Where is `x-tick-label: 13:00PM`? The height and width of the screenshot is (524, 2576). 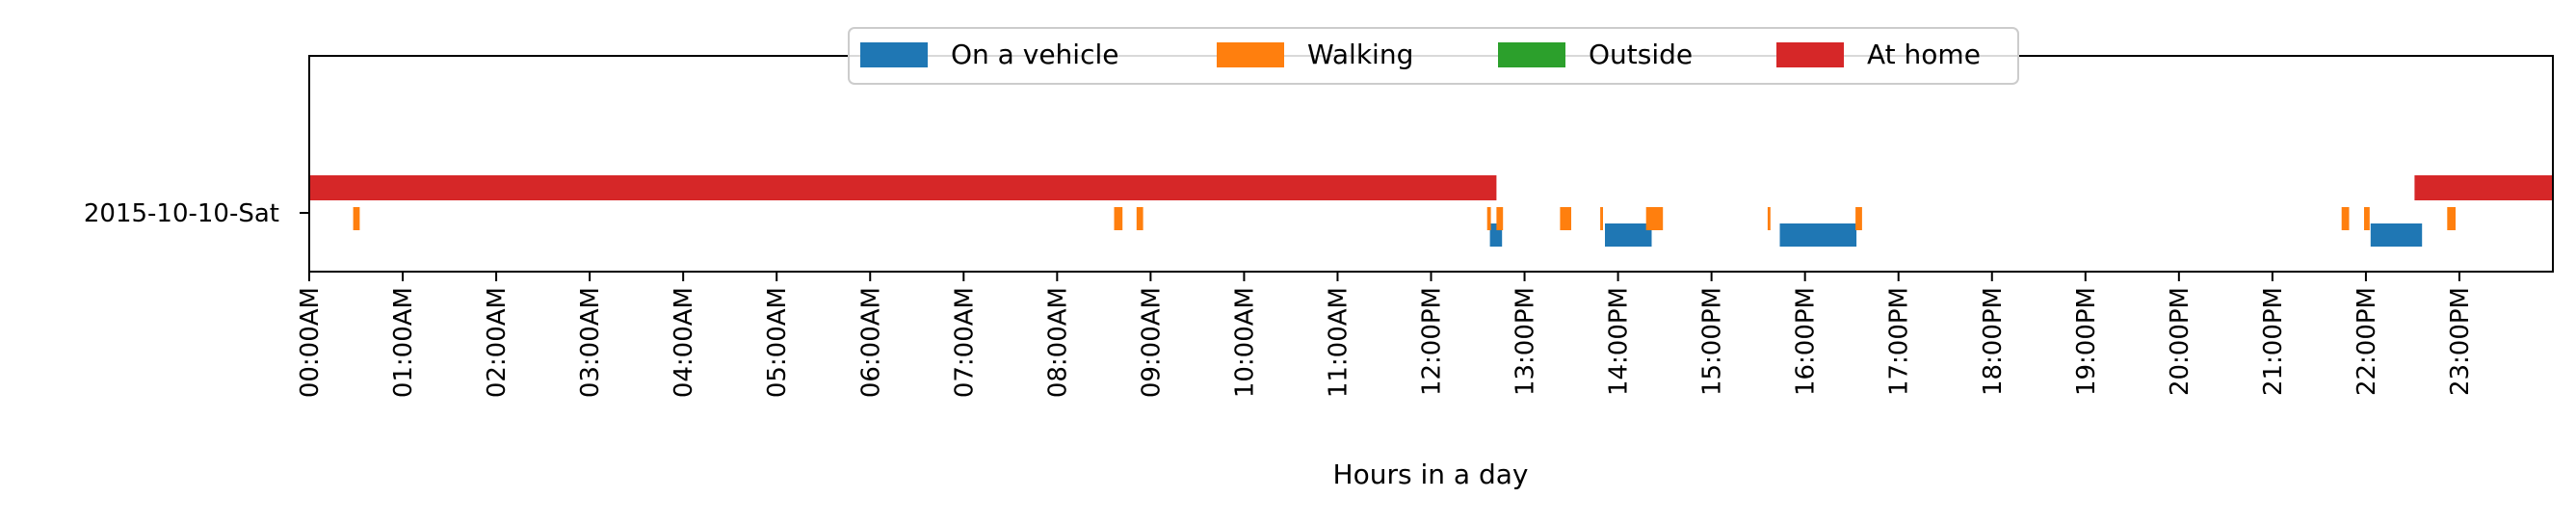 x-tick-label: 13:00PM is located at coordinates (1525, 341).